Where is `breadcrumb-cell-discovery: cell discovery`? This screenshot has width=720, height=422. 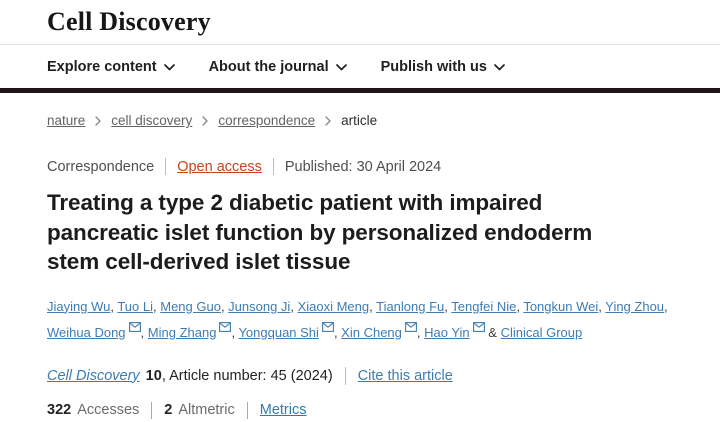
breadcrumb-cell-discovery: cell discovery is located at coordinates (152, 120).